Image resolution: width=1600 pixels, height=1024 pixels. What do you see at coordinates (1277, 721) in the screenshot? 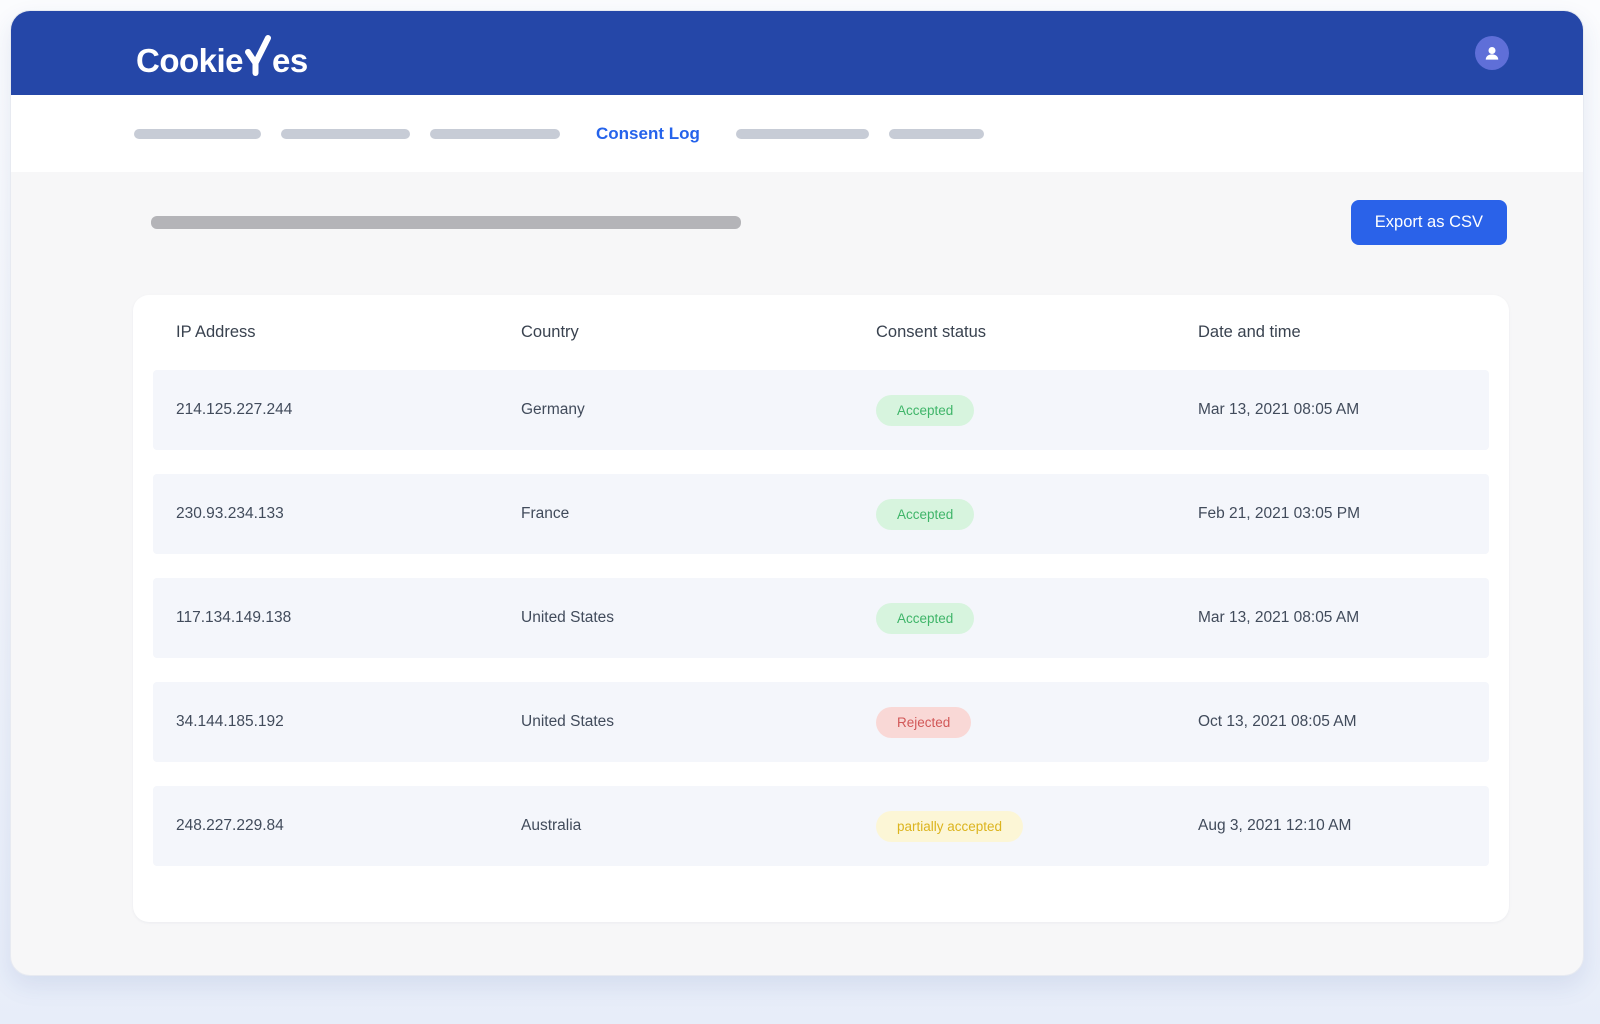
I see `cell-datetime: Oct 13, 2021 08:05 AM` at bounding box center [1277, 721].